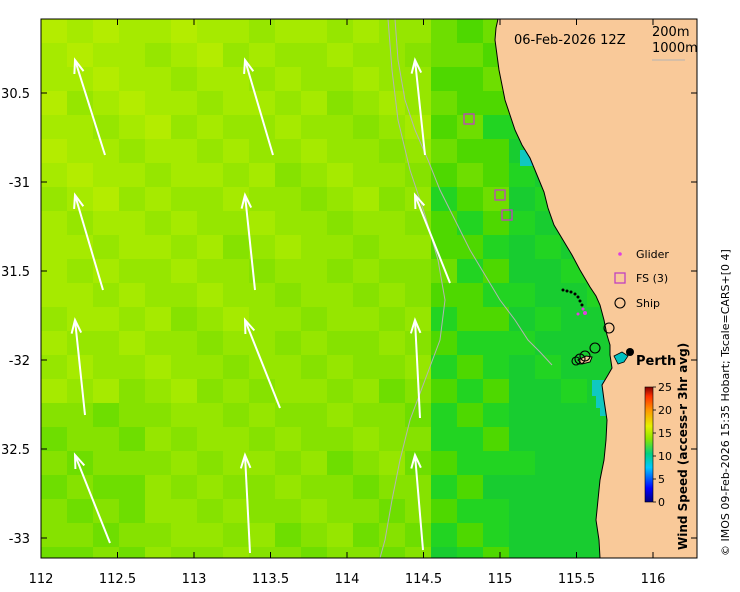 The height and width of the screenshot is (592, 740). I want to click on colorbar-ramp, so click(649, 444).